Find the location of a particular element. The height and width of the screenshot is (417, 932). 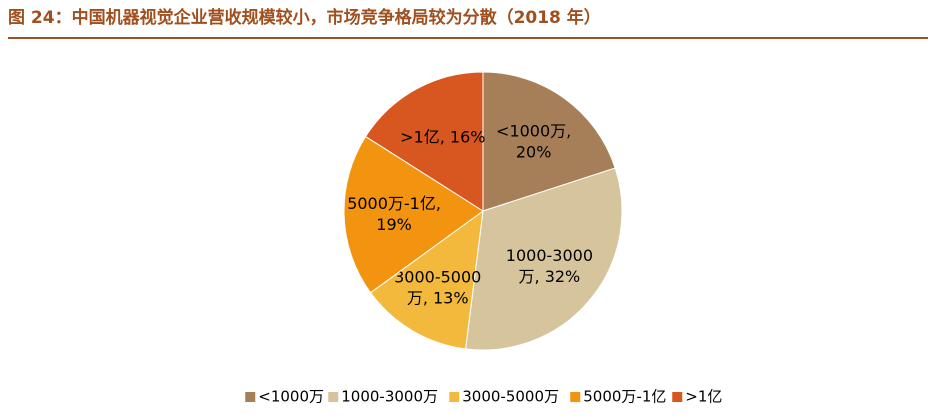

data-label-line: 19% is located at coordinates (394, 223).